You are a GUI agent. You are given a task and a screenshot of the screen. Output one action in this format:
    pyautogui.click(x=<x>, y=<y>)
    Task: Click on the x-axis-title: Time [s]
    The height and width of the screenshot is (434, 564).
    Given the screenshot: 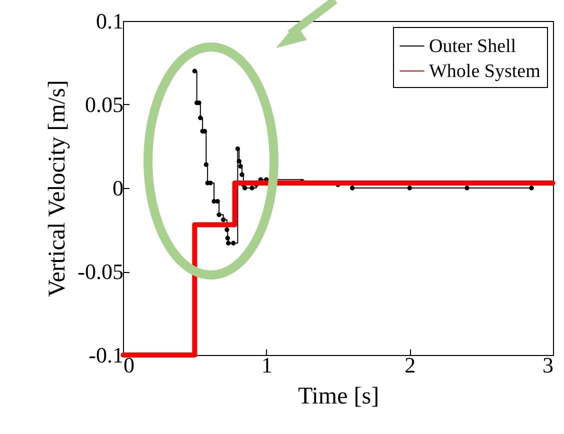 What is the action you would take?
    pyautogui.click(x=339, y=397)
    